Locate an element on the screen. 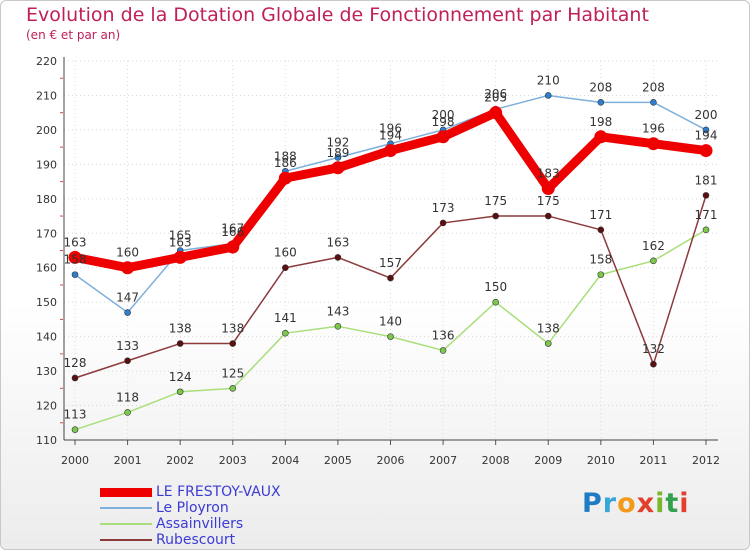 The image size is (750, 550). y-tick-label: 210 is located at coordinates (46, 95).